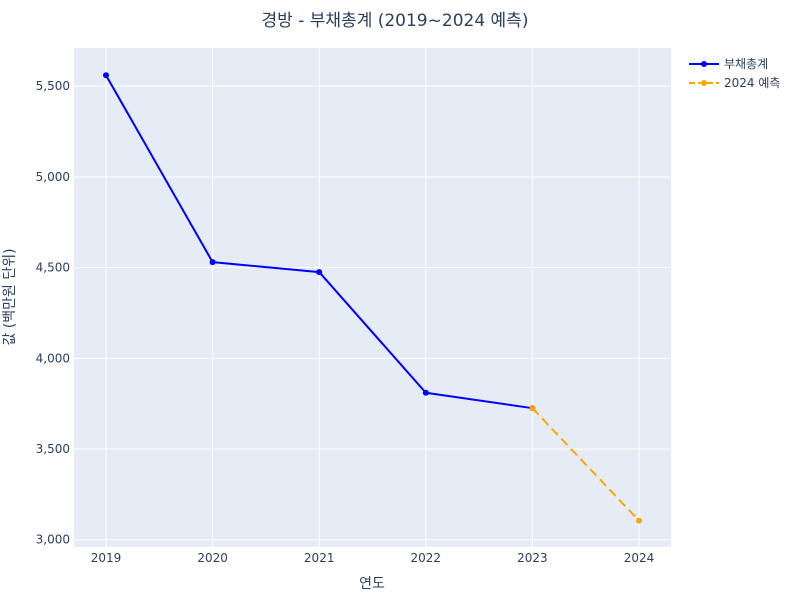  Describe the element at coordinates (746, 64) in the screenshot. I see `legend-label: 부채총계` at that location.